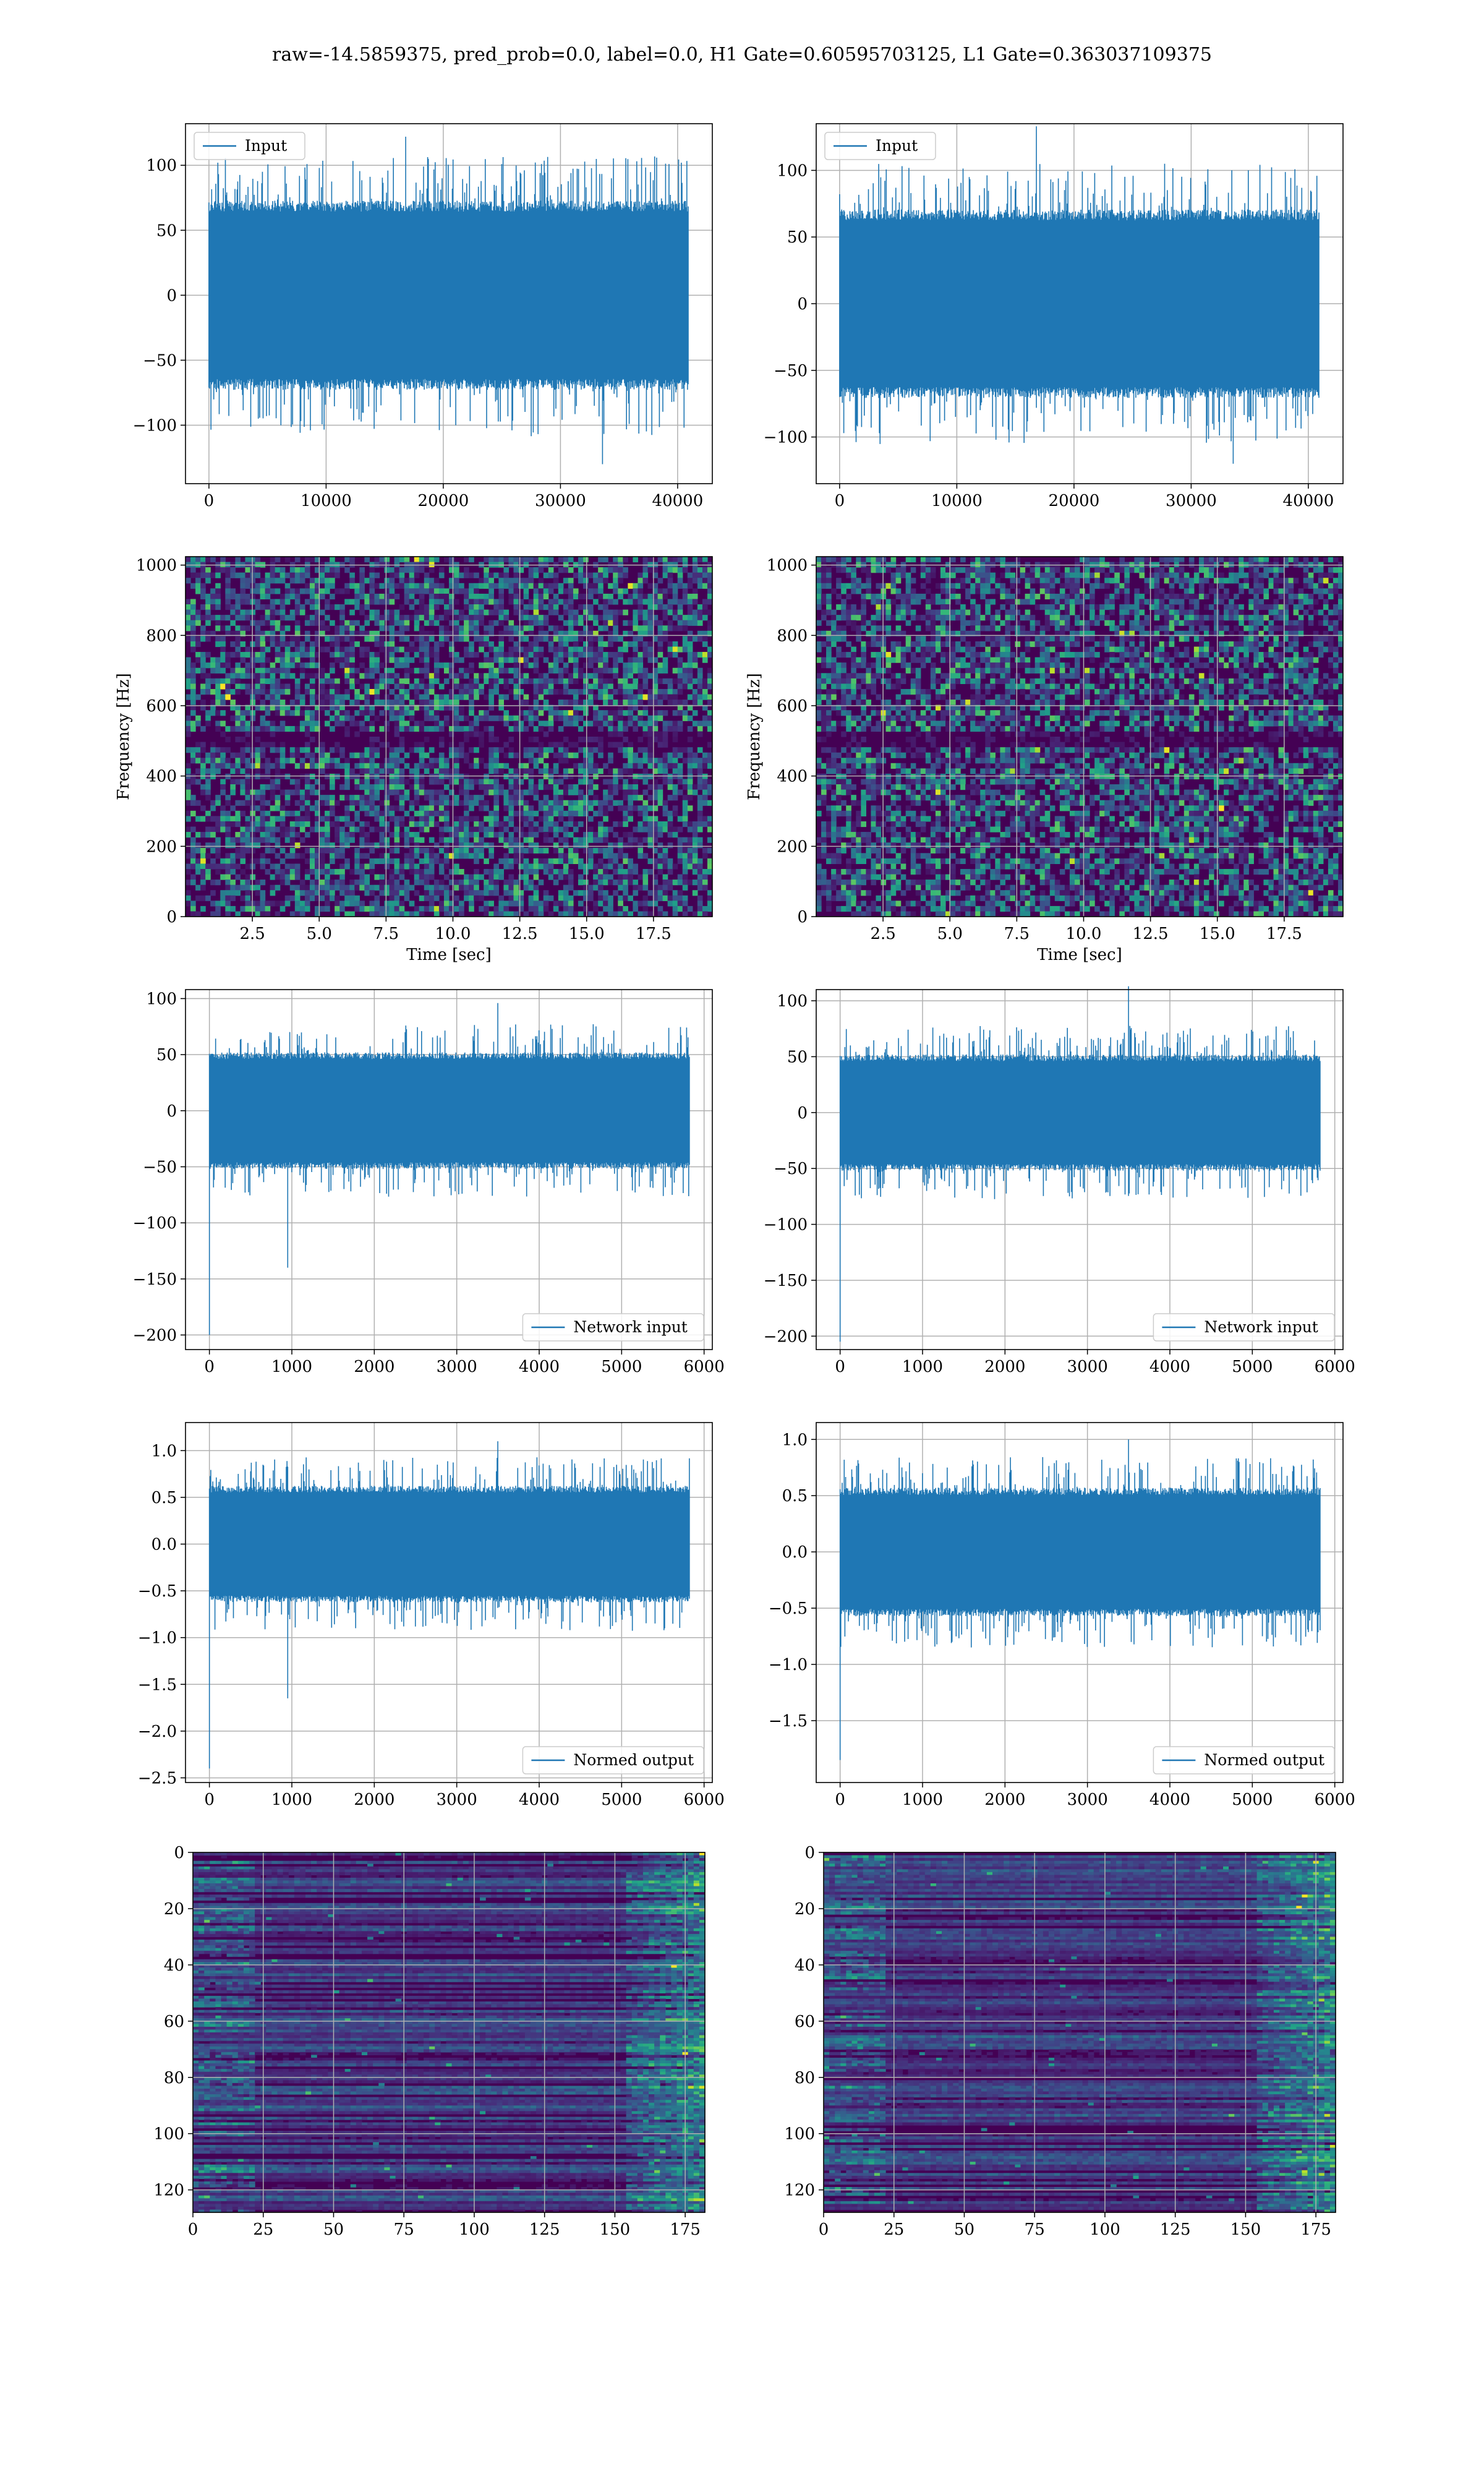  I want to click on y-tick-label: −100, so click(786, 438).